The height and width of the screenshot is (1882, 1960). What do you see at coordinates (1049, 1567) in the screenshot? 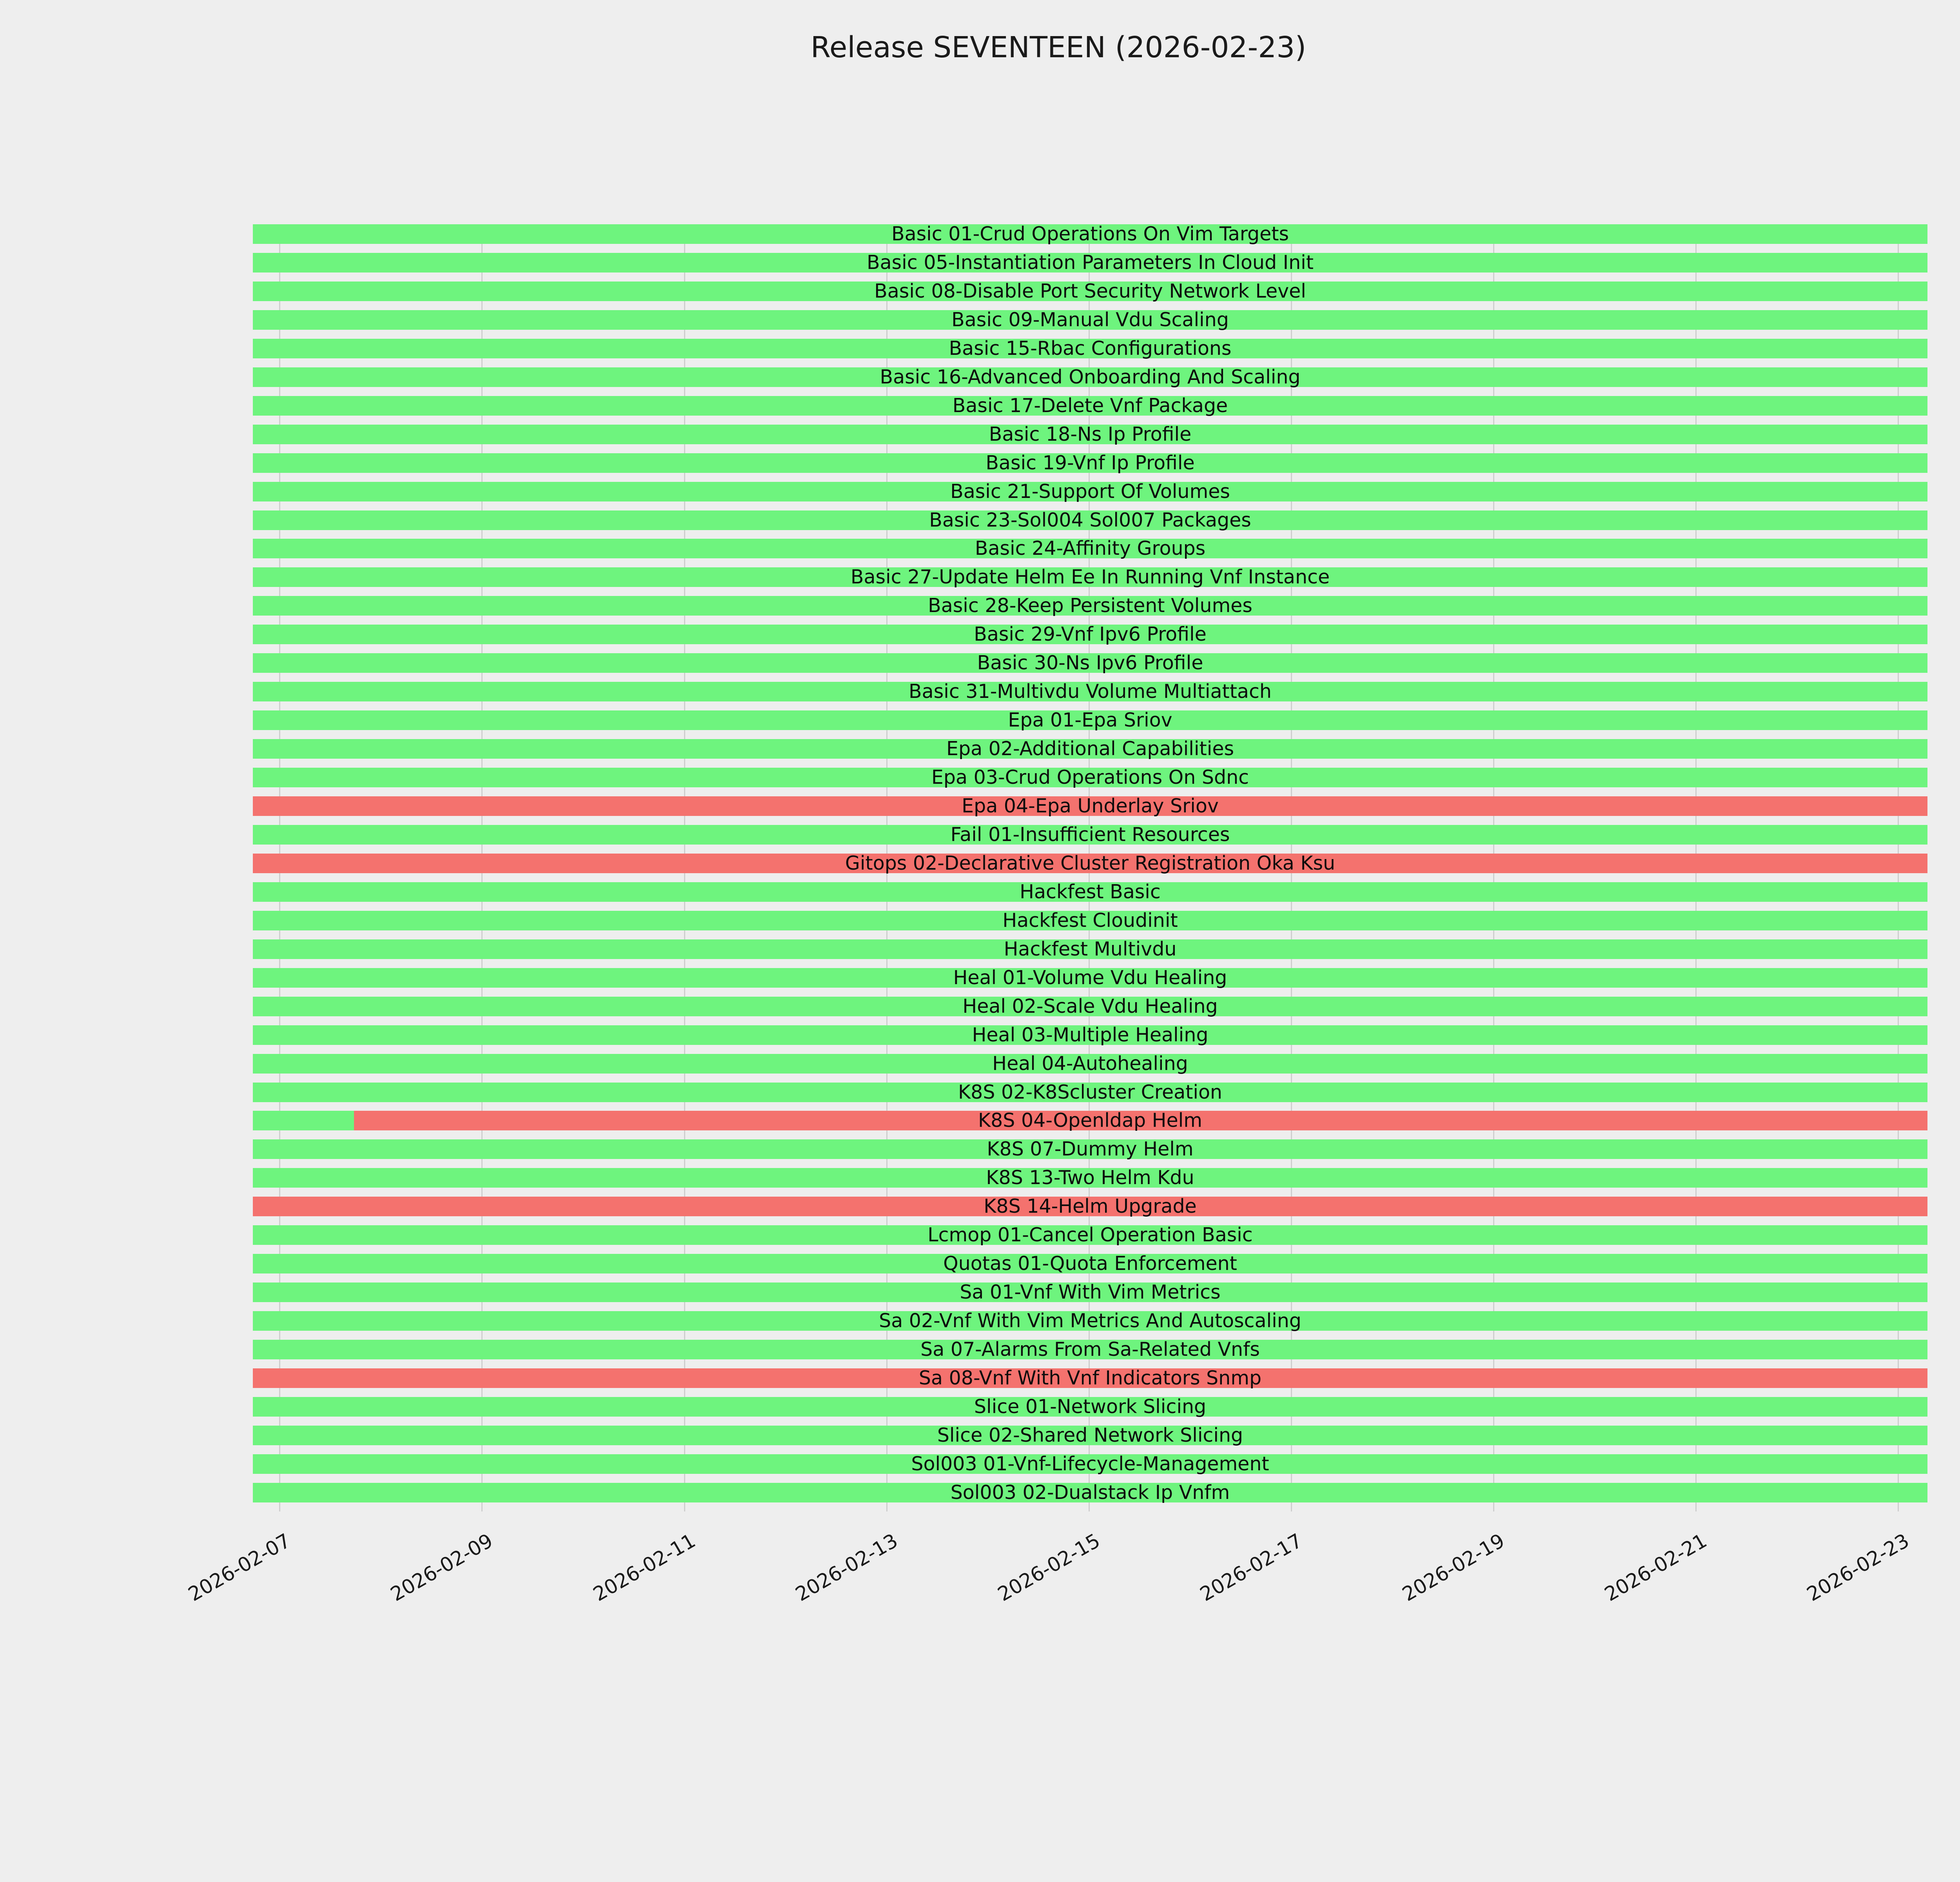
I see `x-tick-label: 2026-02-15` at bounding box center [1049, 1567].